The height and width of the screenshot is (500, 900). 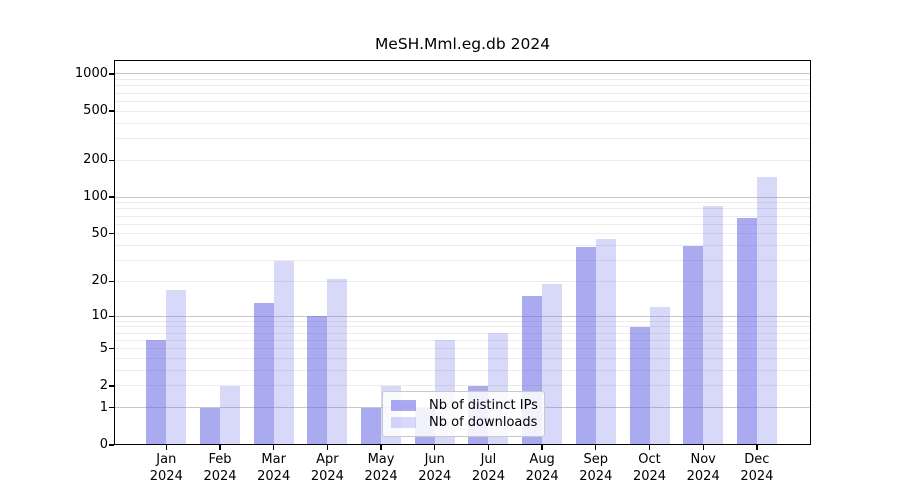 I want to click on x-tick-label: Jun 2024, so click(x=435, y=468).